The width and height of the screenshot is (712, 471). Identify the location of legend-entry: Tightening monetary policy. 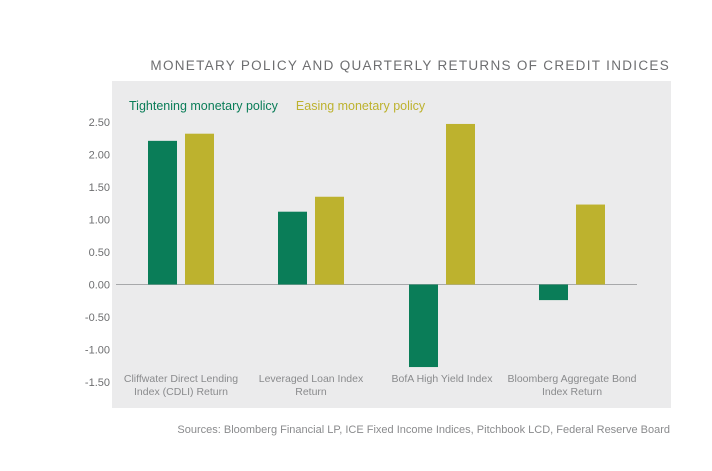
(204, 106).